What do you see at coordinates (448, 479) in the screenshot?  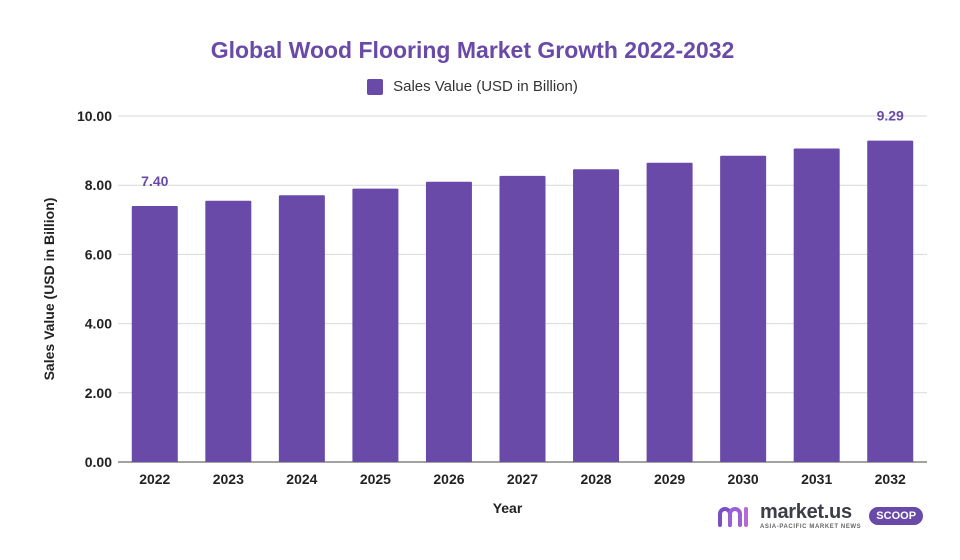 I see `x-tick-label: 2026` at bounding box center [448, 479].